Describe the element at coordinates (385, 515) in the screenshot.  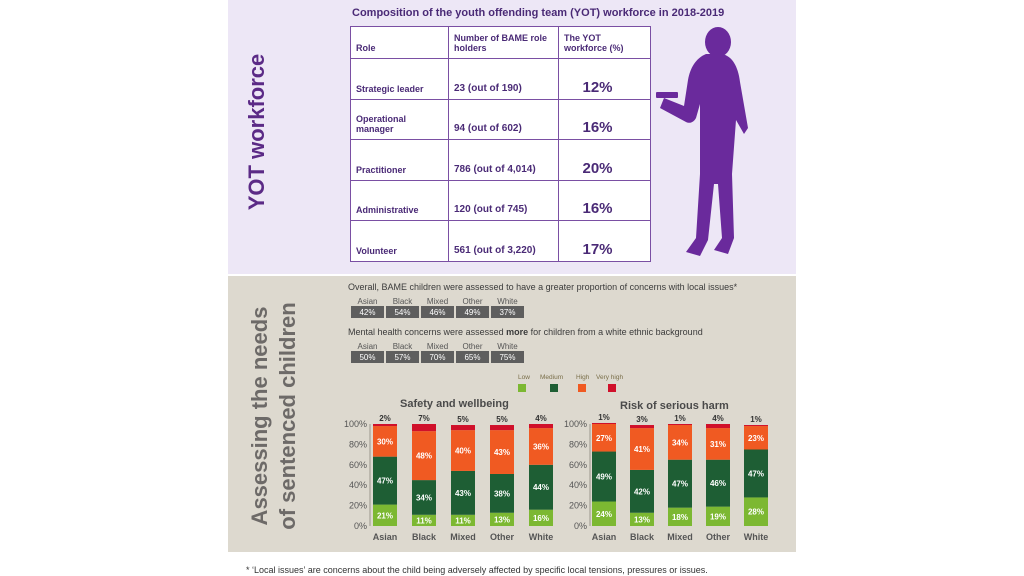
I see `bar-data-label: 21%` at that location.